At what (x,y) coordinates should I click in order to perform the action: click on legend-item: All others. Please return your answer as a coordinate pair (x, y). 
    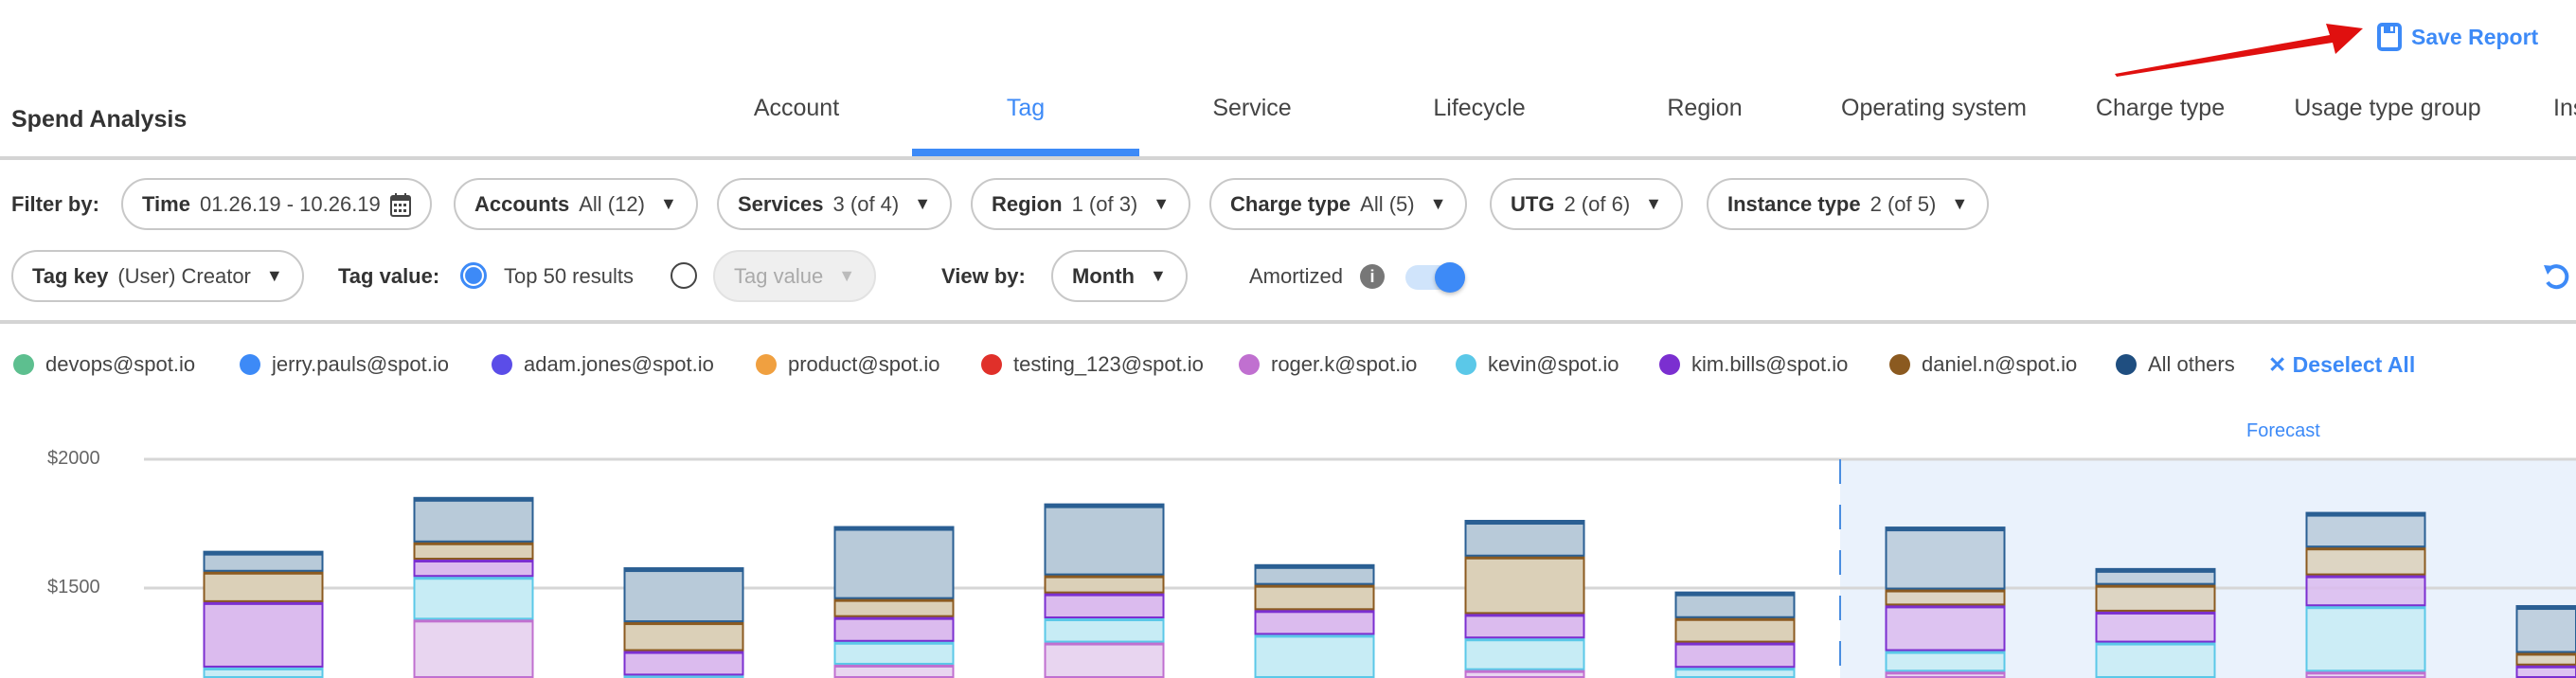
    Looking at the image, I should click on (2175, 364).